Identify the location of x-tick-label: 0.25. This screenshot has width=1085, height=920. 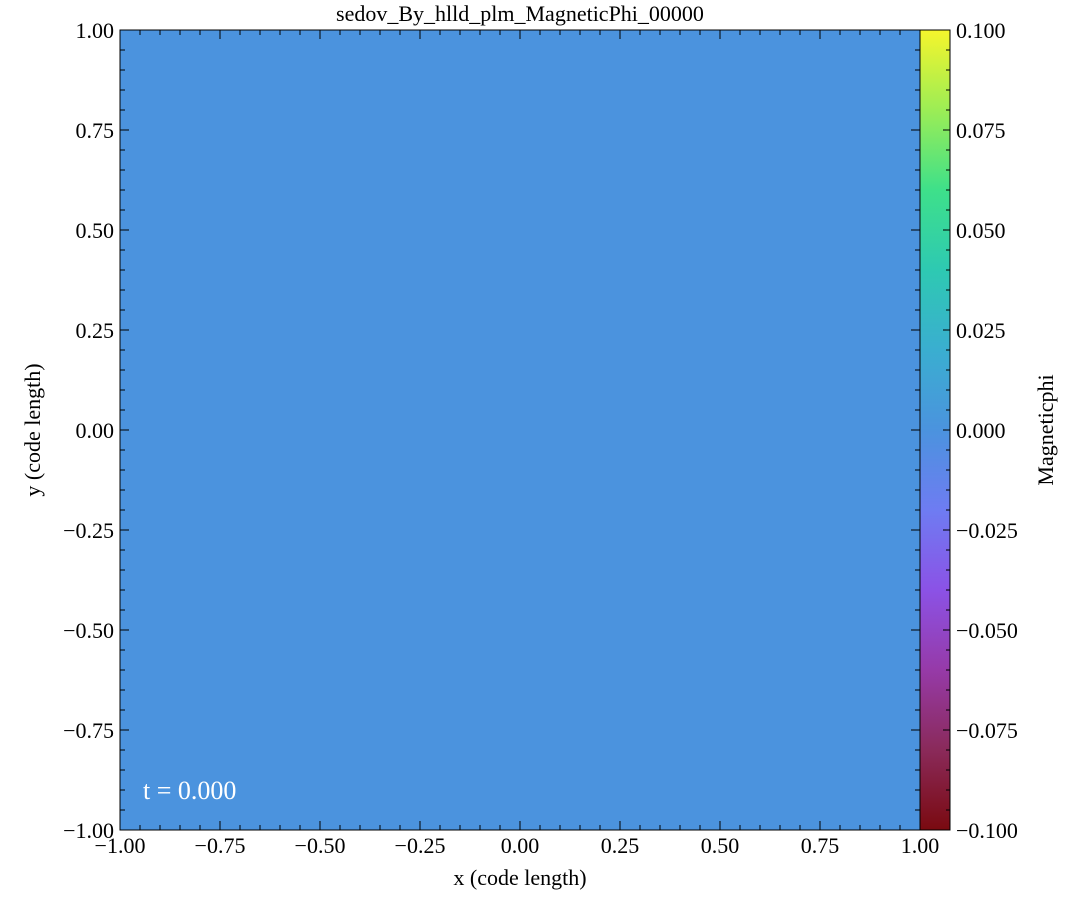
(620, 845).